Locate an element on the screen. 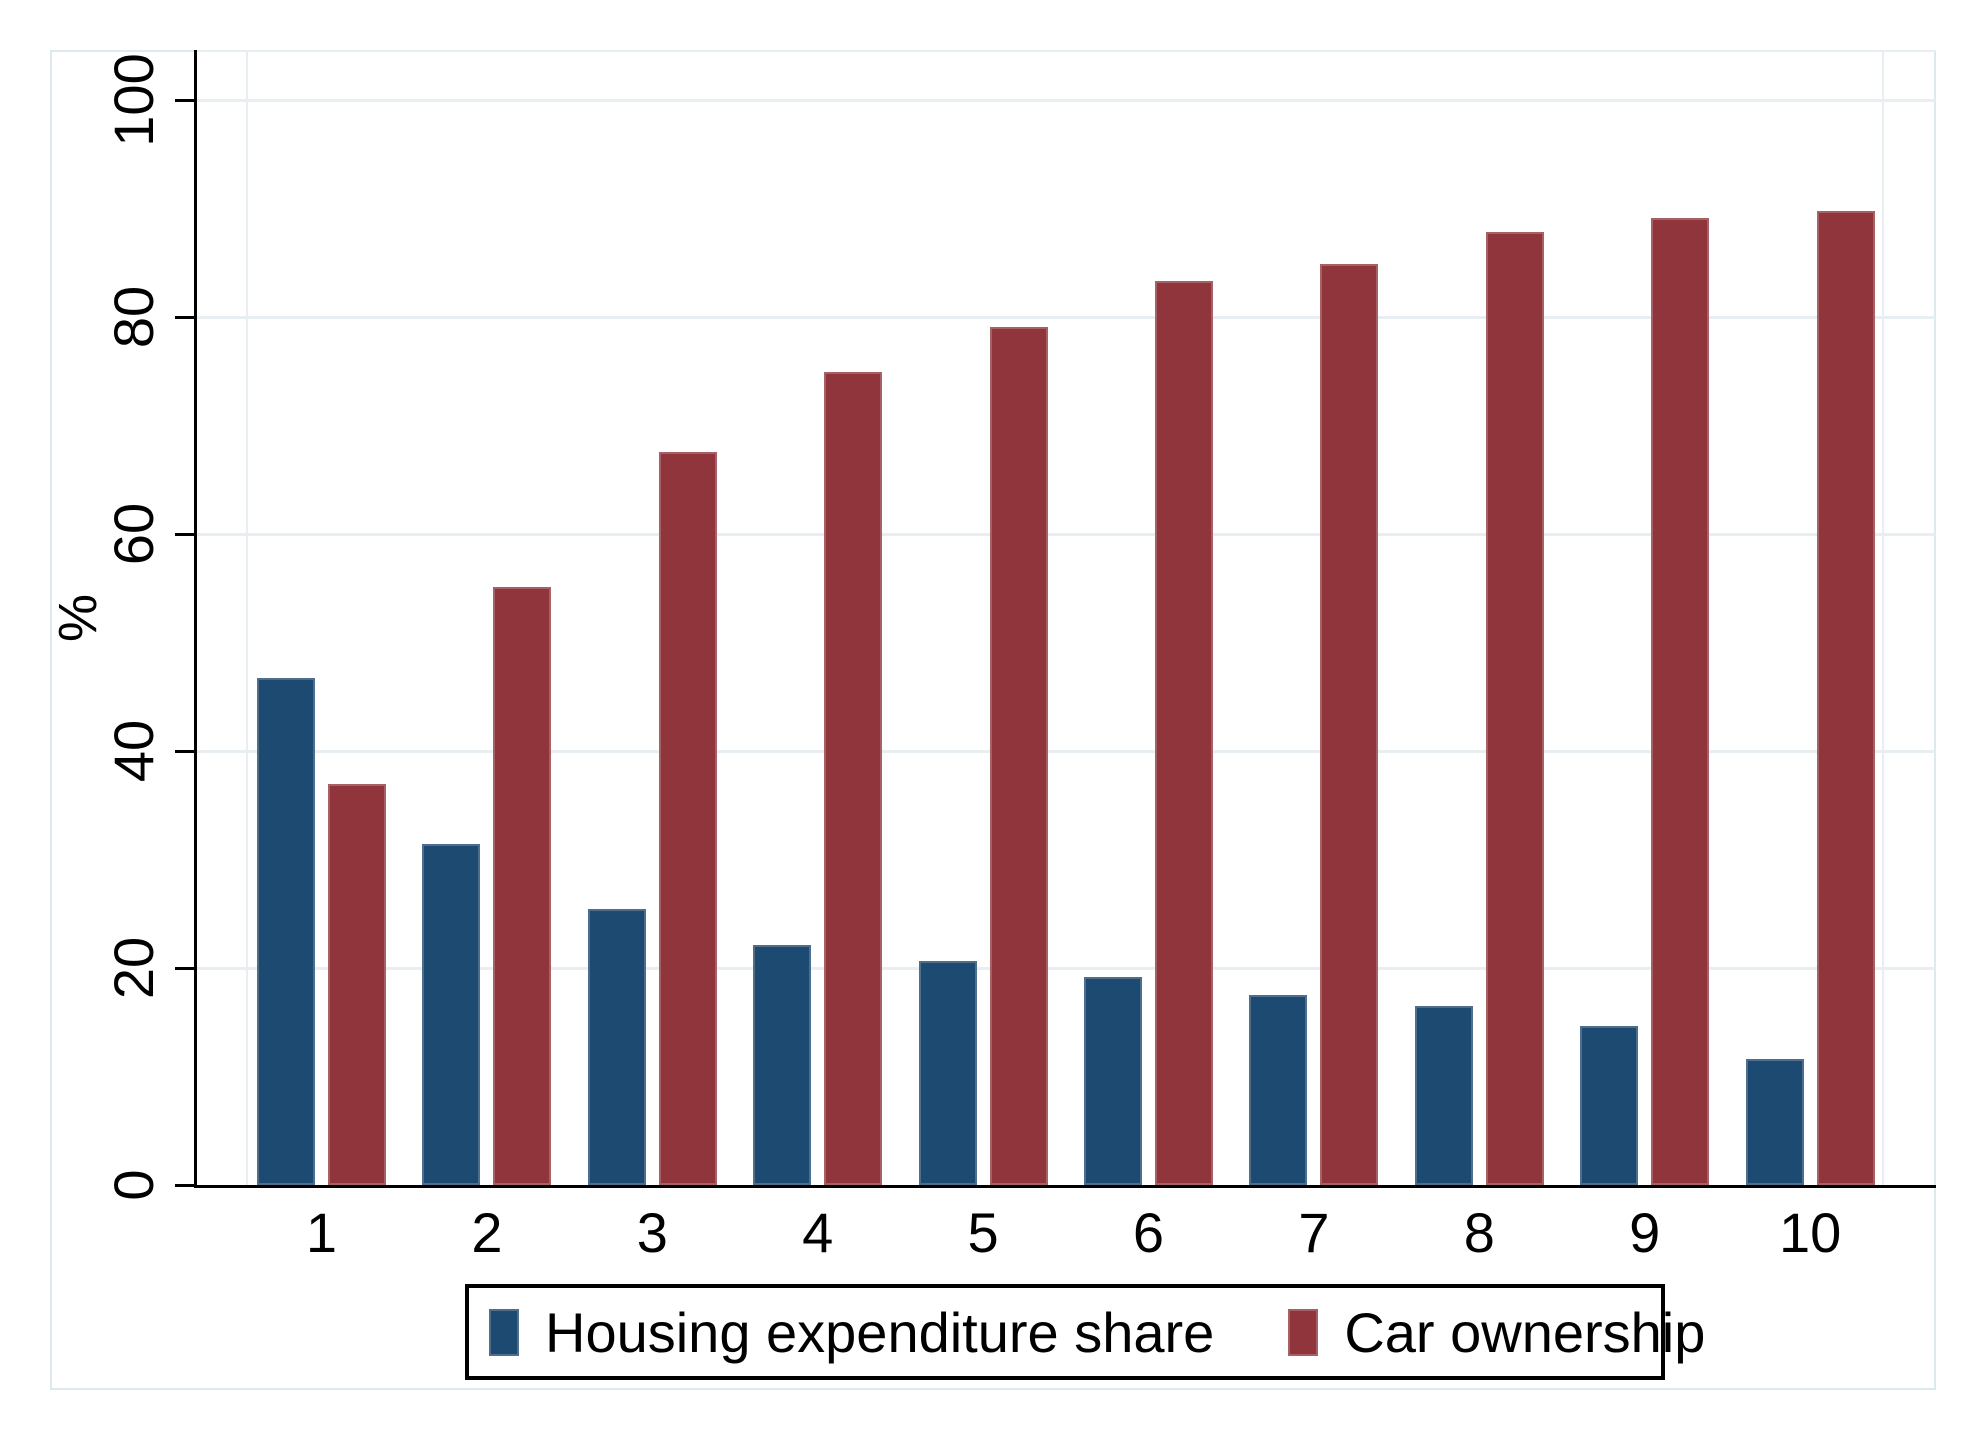 The height and width of the screenshot is (1444, 1986). y-tick-label-20: 20 is located at coordinates (133, 968).